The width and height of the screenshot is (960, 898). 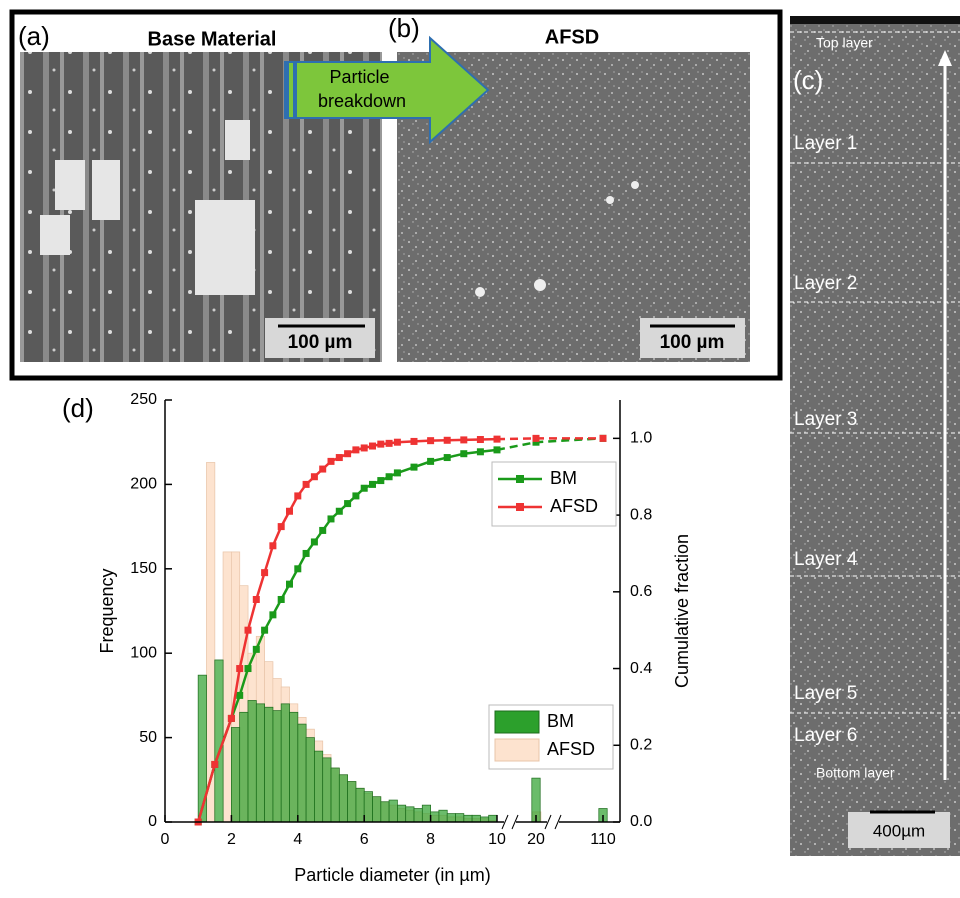 I want to click on x-tick-label: 4, so click(x=297, y=839).